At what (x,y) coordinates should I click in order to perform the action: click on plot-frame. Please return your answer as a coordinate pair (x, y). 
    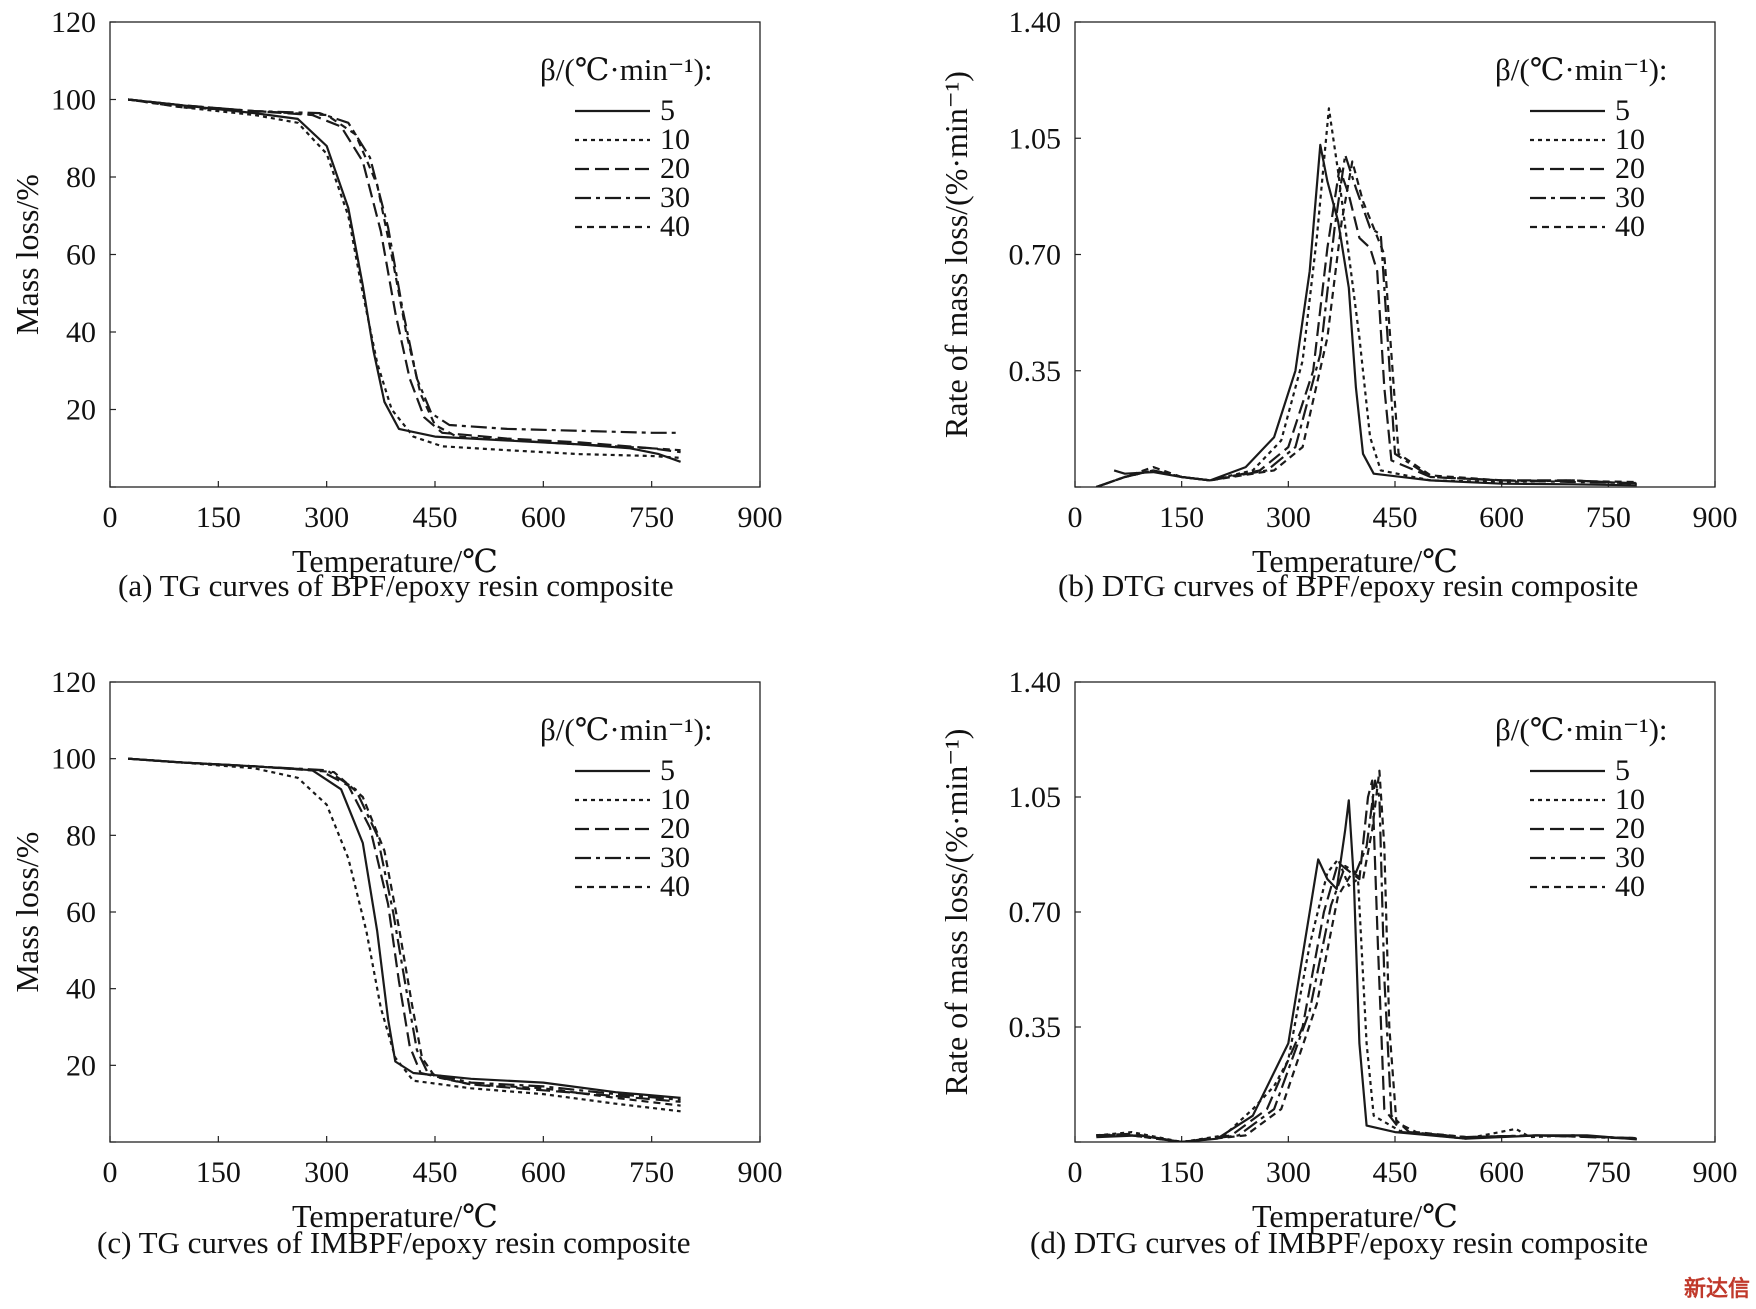
    Looking at the image, I should click on (1395, 912).